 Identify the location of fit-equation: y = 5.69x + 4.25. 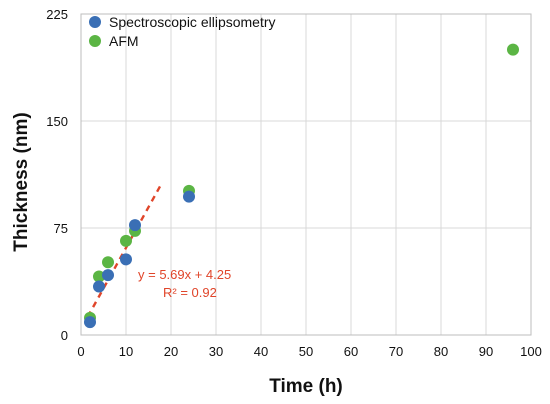
(184, 274).